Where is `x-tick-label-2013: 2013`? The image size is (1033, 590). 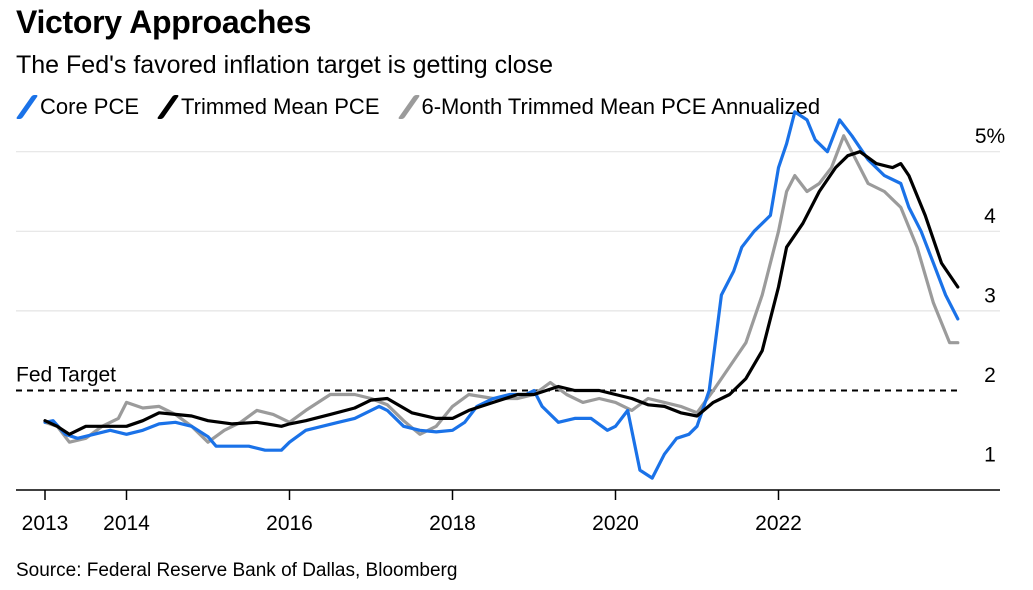
x-tick-label-2013: 2013 is located at coordinates (45, 523).